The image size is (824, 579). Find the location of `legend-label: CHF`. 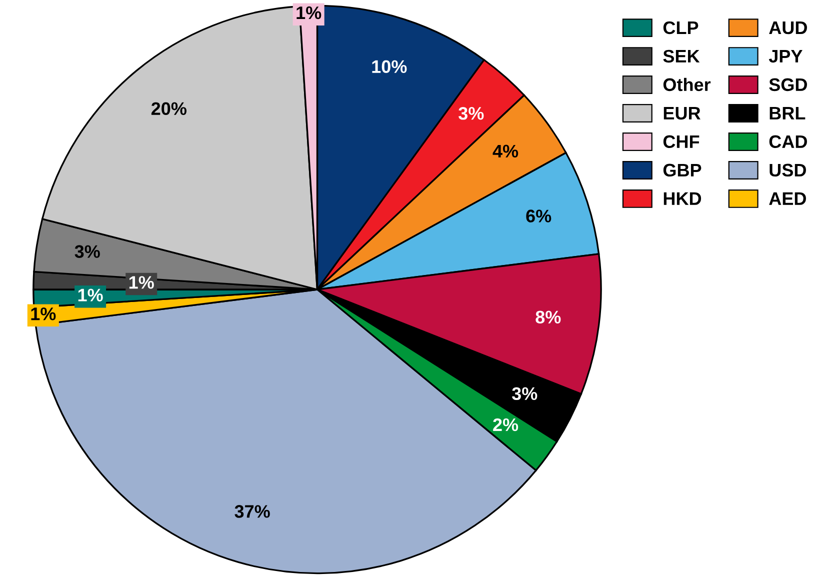

legend-label: CHF is located at coordinates (681, 141).